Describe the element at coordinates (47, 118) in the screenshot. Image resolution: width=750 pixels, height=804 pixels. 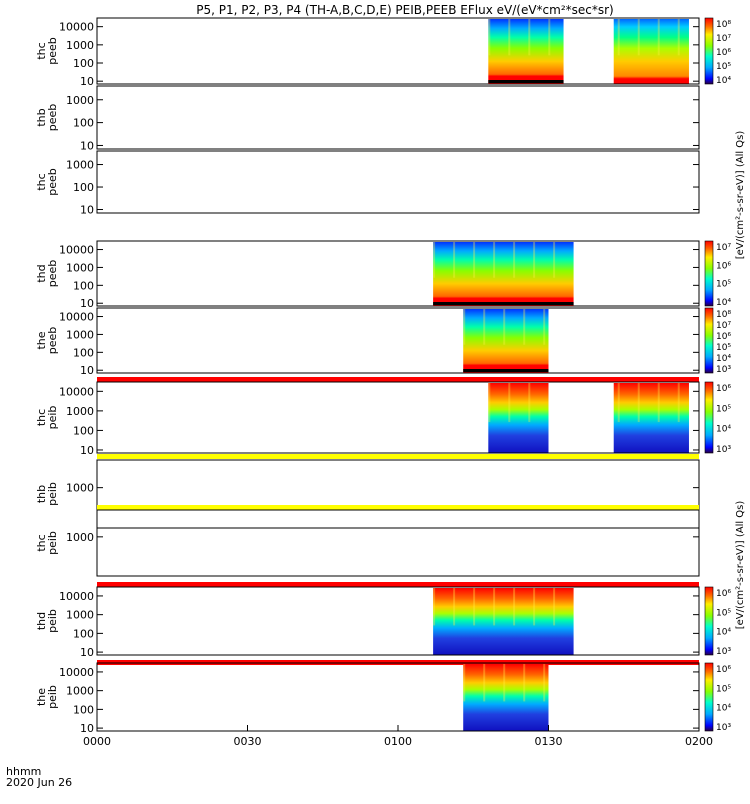
I see `panel-label: thbpeeb` at that location.